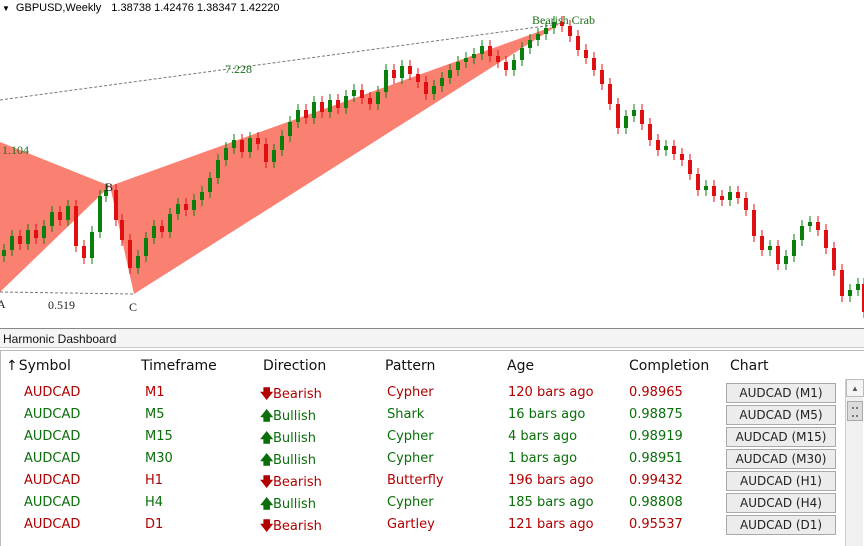 The height and width of the screenshot is (546, 864). What do you see at coordinates (563, 20) in the screenshot?
I see `pattern-label: Bearish Crab` at bounding box center [563, 20].